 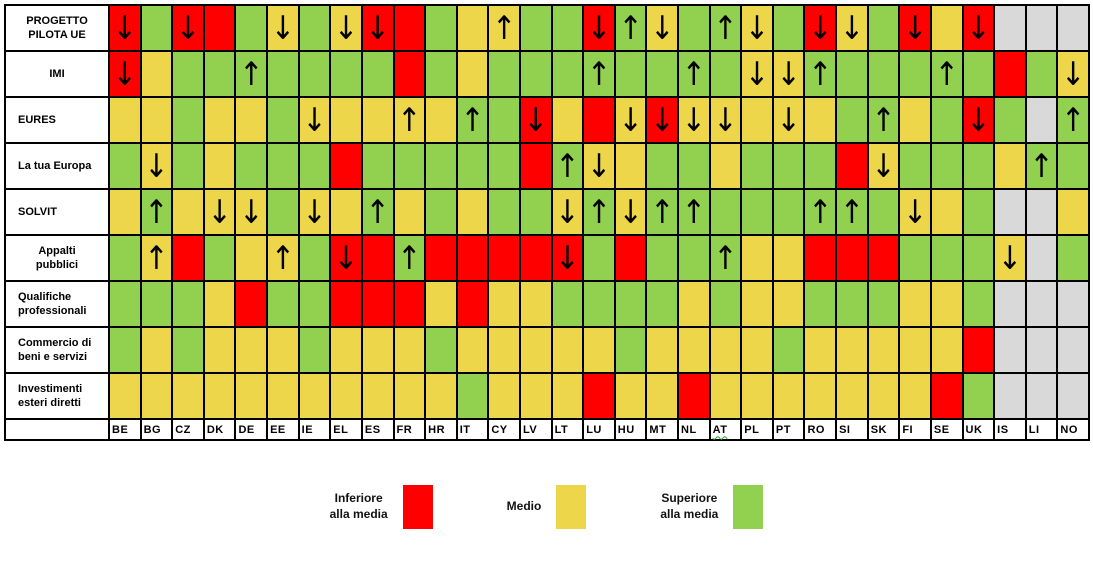 I want to click on column-header-lv: LV, so click(x=536, y=430).